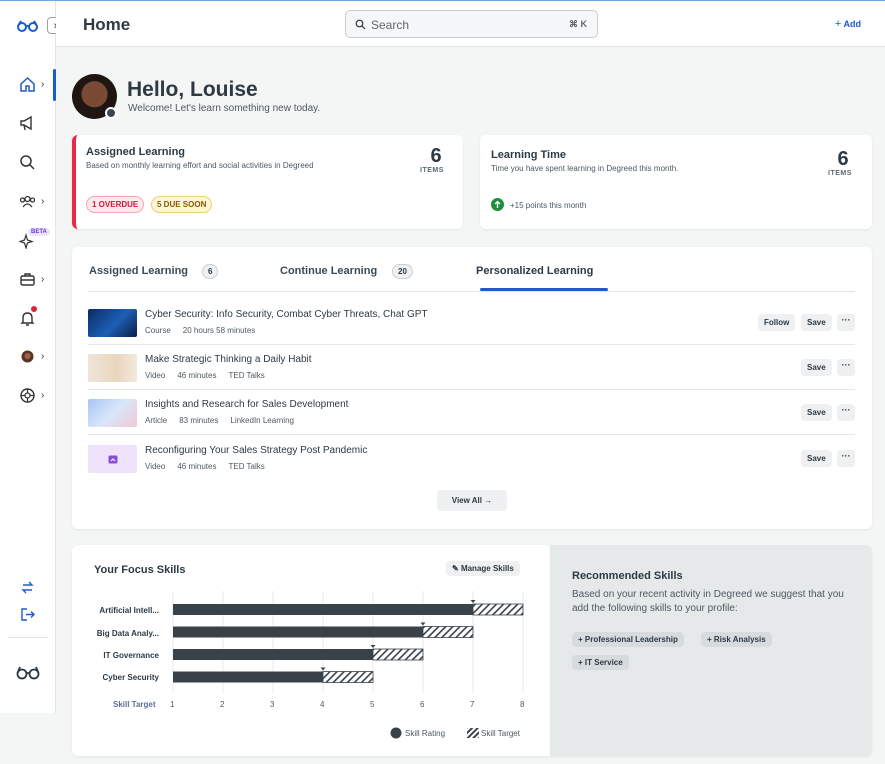 This screenshot has height=764, width=885. Describe the element at coordinates (27, 26) in the screenshot. I see `logo-icon` at that location.